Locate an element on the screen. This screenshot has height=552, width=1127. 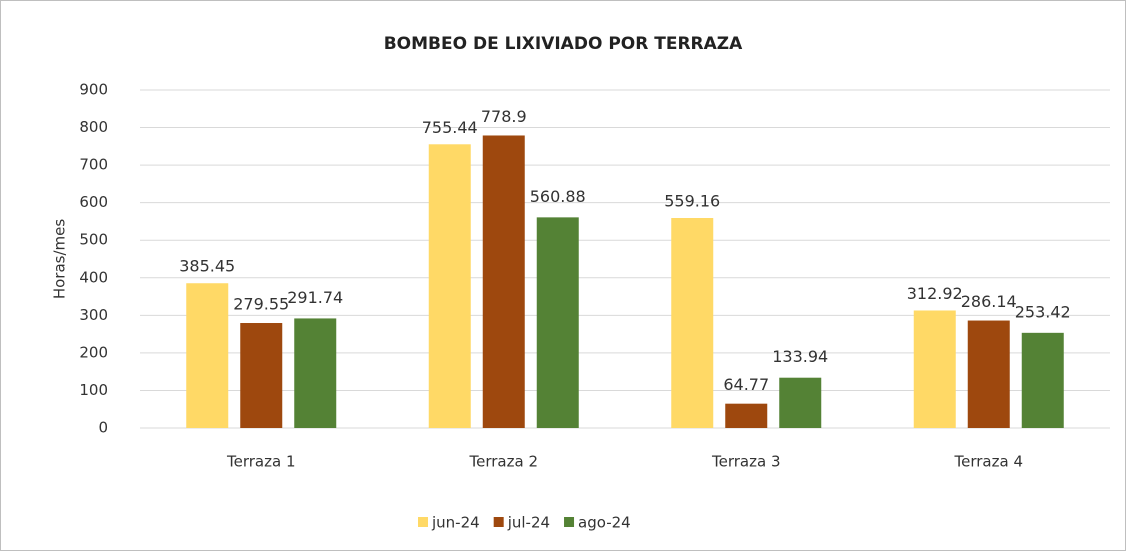
data-label: 253.42 is located at coordinates (1043, 311).